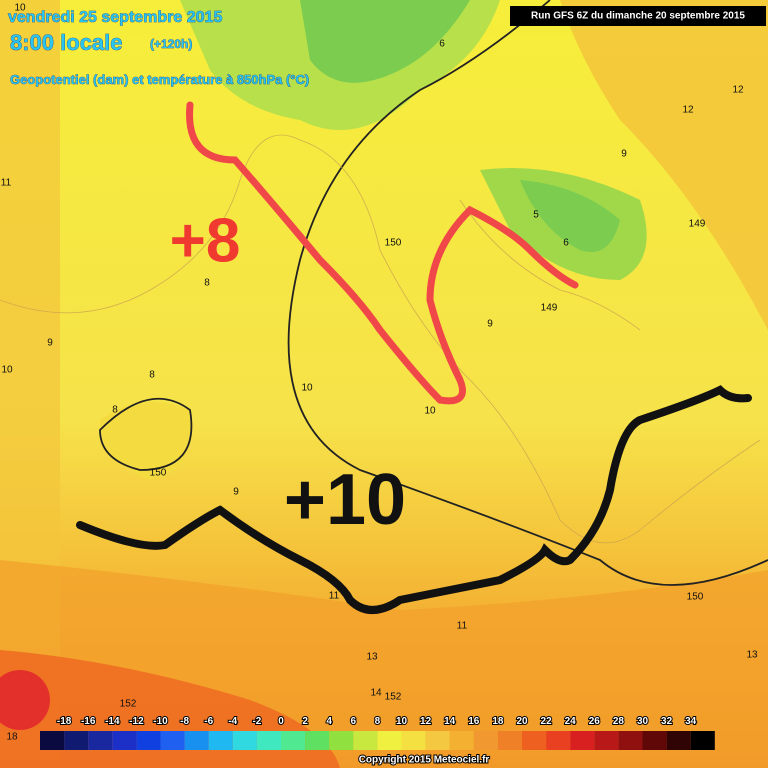  Describe the element at coordinates (208, 721) in the screenshot. I see `colorbar-label: -6` at that location.